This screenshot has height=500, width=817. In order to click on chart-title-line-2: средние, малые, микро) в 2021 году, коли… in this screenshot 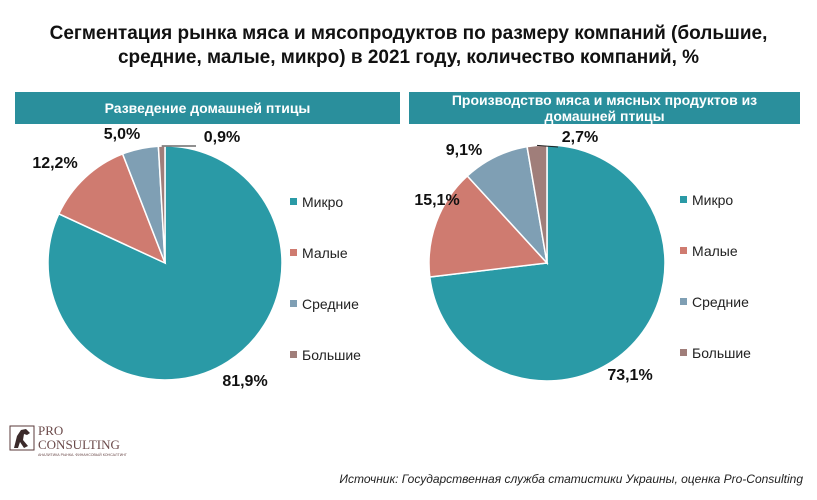, I will do `click(408, 57)`.